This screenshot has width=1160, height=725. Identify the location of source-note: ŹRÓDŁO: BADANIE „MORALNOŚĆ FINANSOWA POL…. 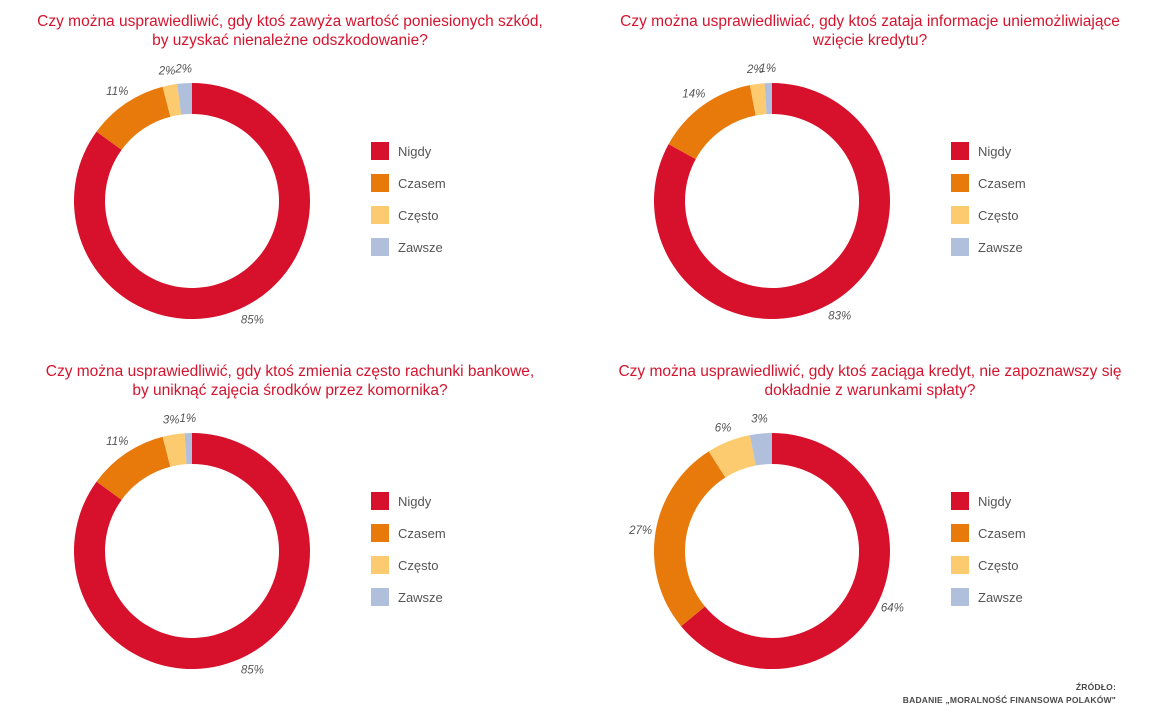
(1009, 694).